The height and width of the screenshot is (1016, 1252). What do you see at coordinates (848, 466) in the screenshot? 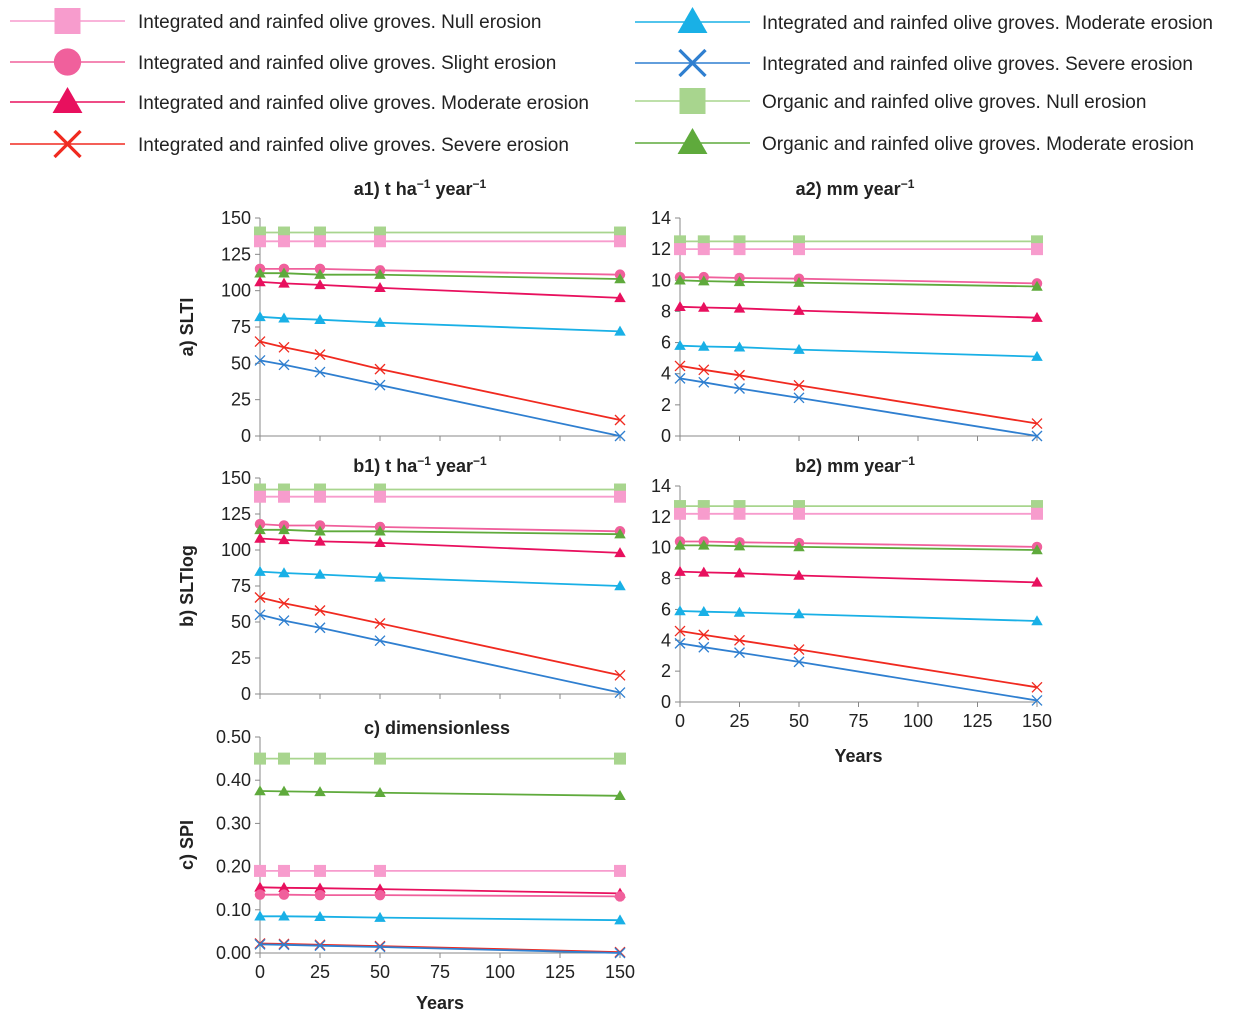
I see `panel-title-main: b2) mm year` at bounding box center [848, 466].